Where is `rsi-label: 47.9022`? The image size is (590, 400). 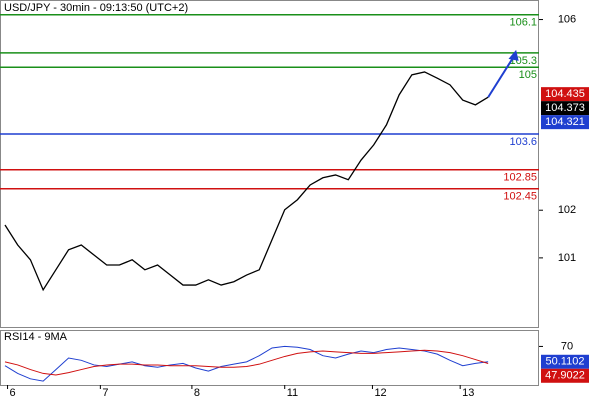
rsi-label: 47.9022 is located at coordinates (565, 376).